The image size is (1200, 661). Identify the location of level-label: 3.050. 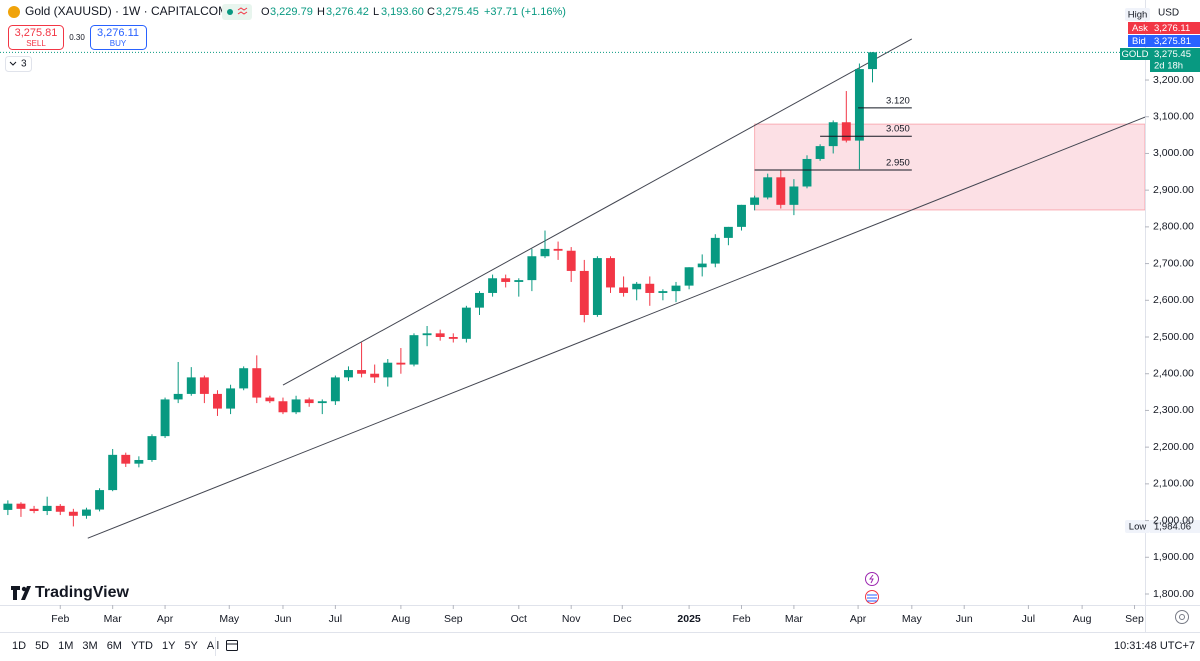
(898, 129).